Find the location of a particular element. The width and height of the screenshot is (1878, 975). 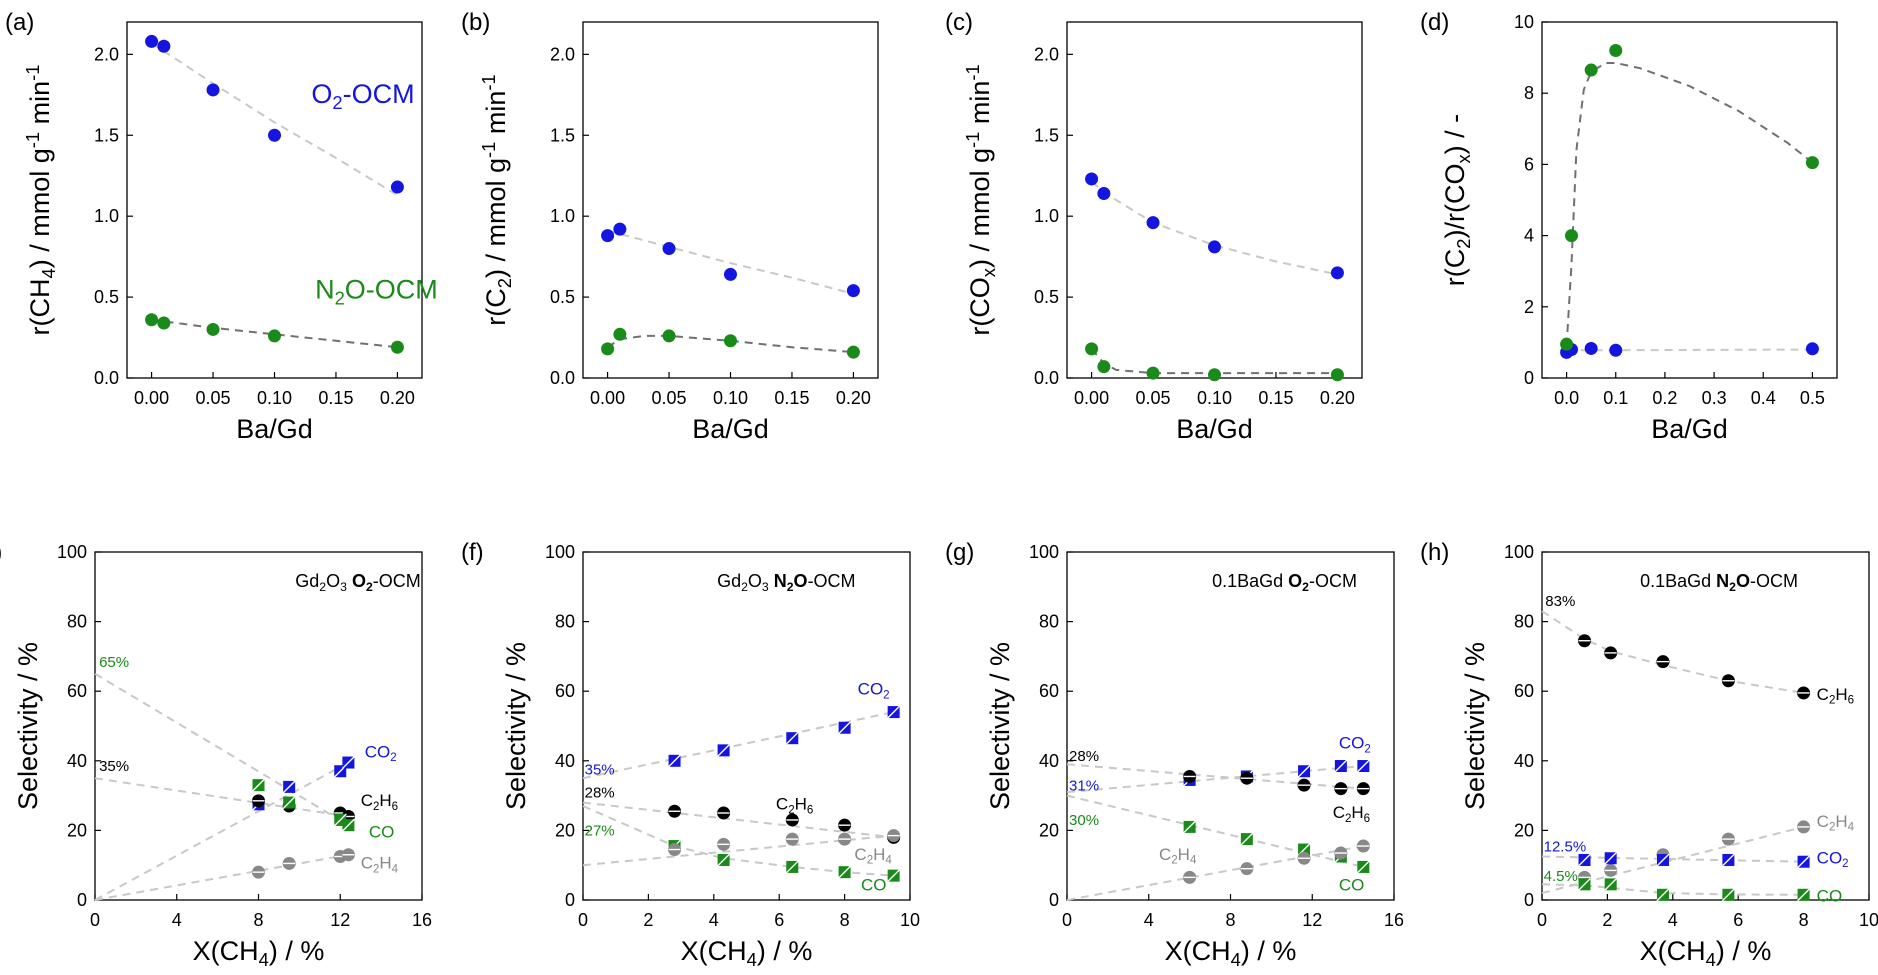

panel-letter: (h) is located at coordinates (1434, 552).